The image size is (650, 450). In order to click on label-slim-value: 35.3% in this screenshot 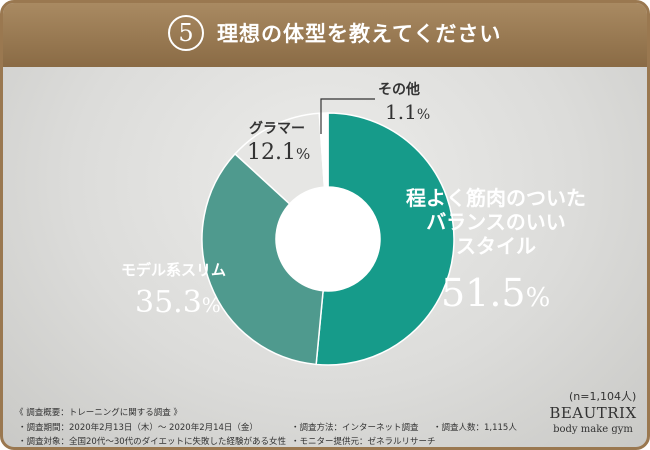, I will do `click(178, 302)`.